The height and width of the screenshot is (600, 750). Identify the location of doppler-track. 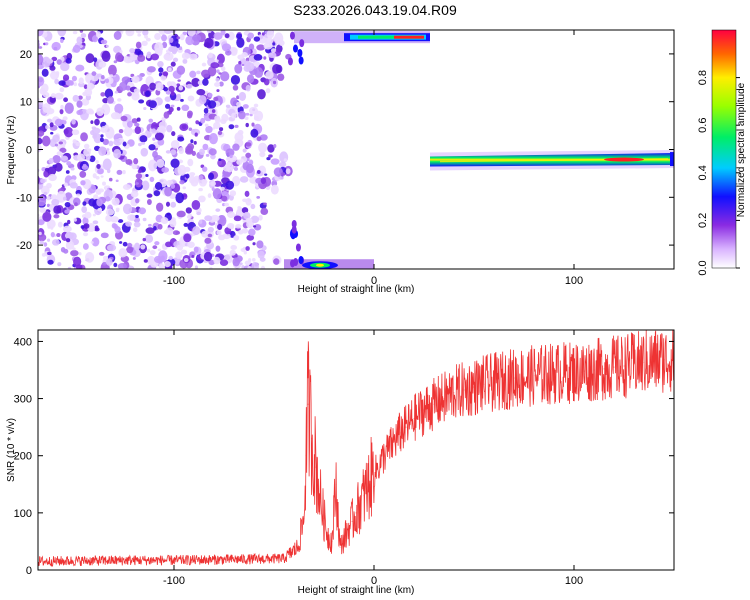
(552, 160).